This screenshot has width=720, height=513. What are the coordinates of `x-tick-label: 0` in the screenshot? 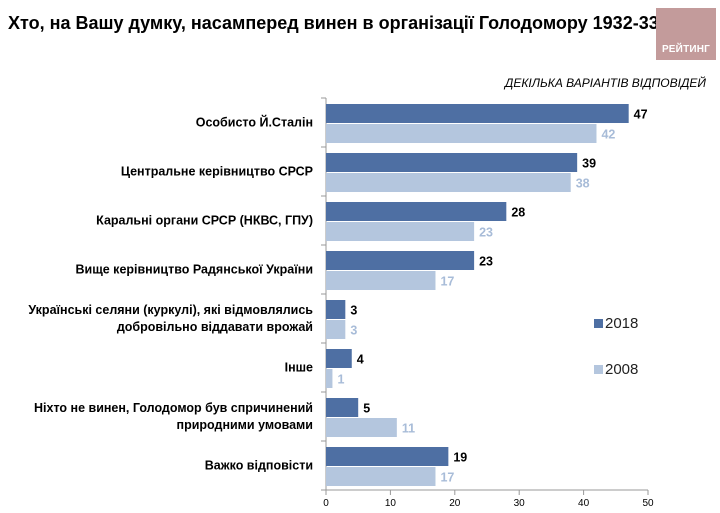 It's located at (326, 503).